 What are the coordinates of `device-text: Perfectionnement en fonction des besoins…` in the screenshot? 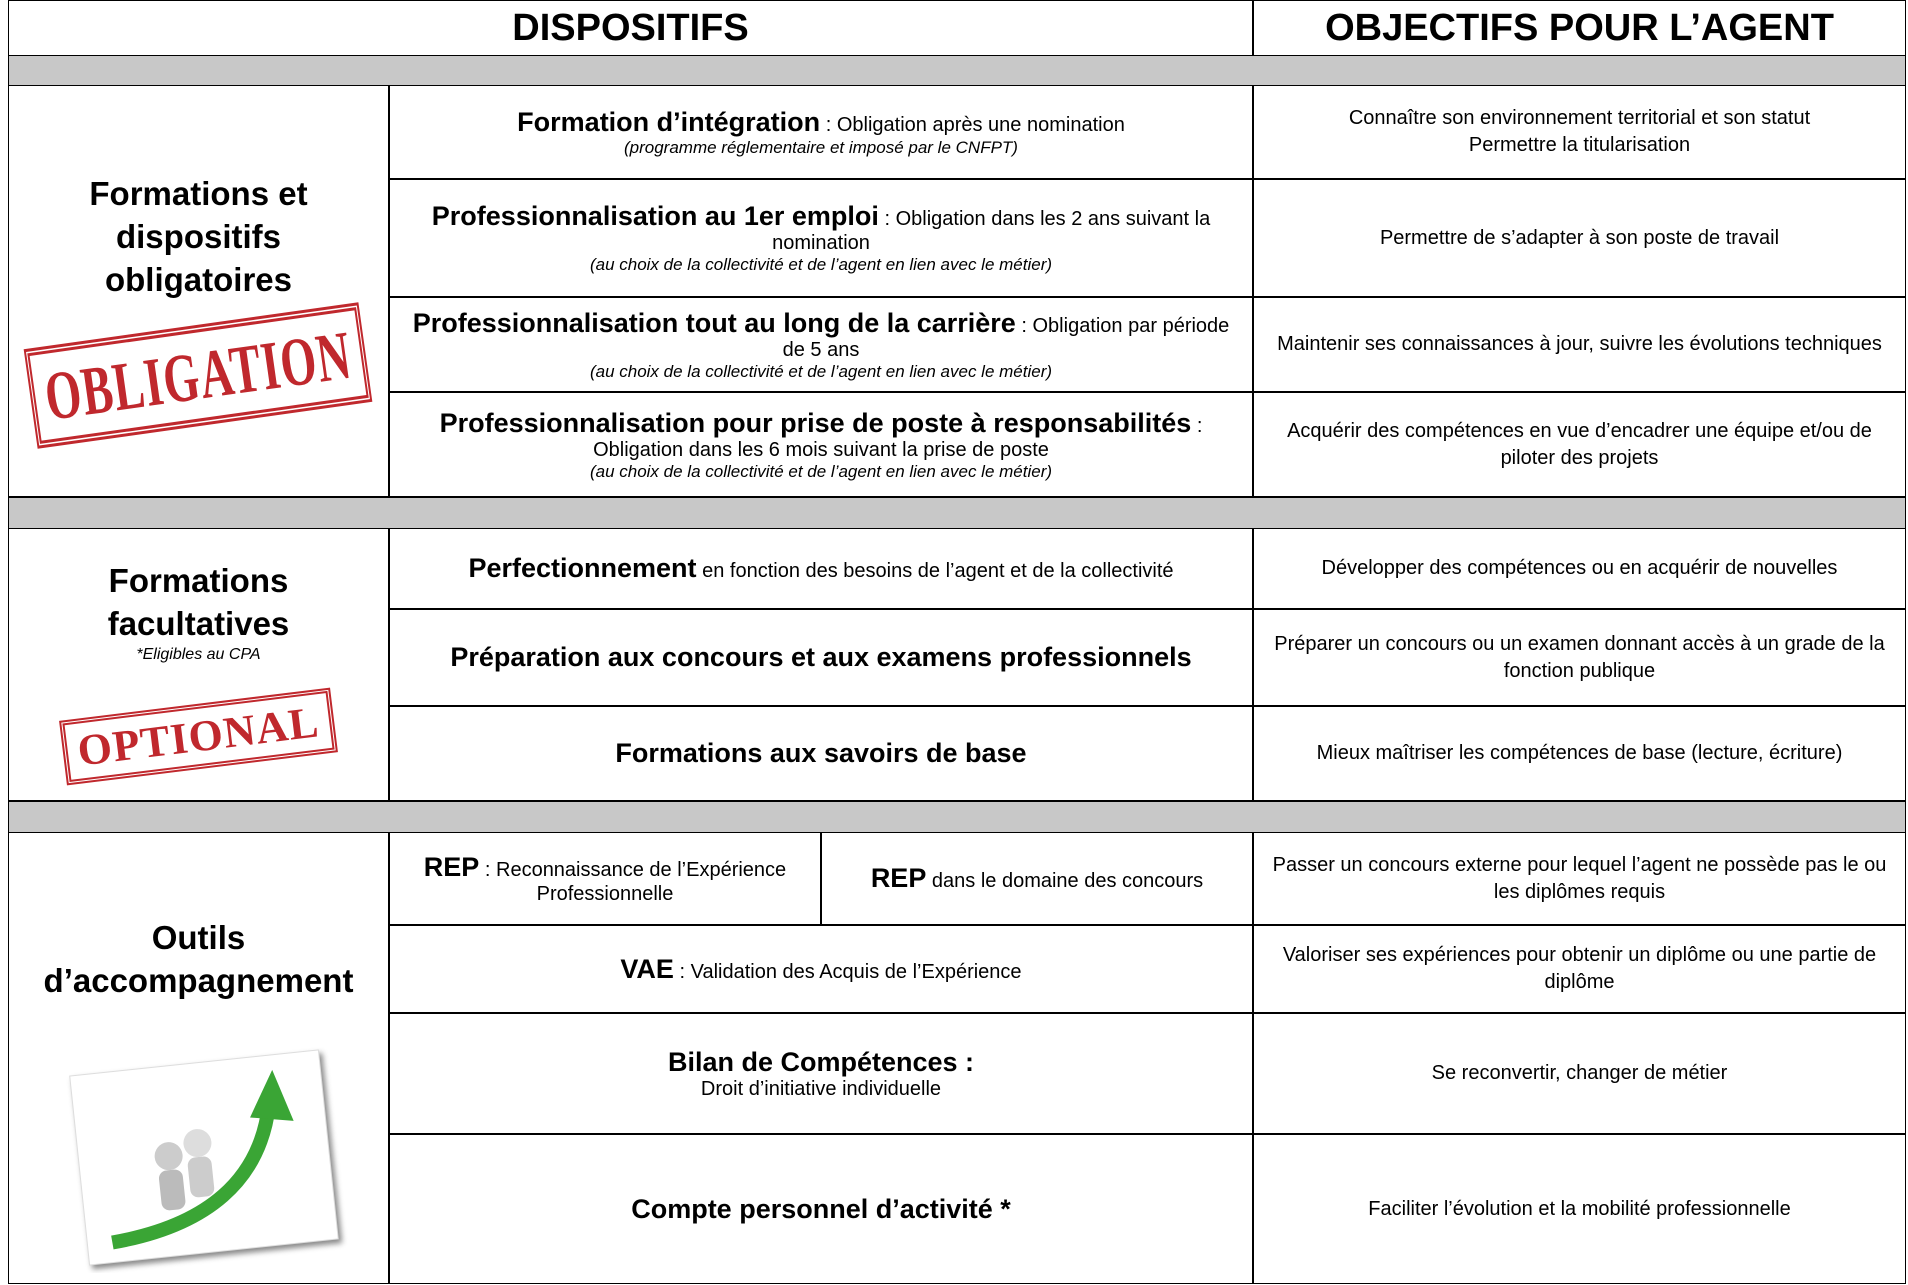 It's located at (820, 568).